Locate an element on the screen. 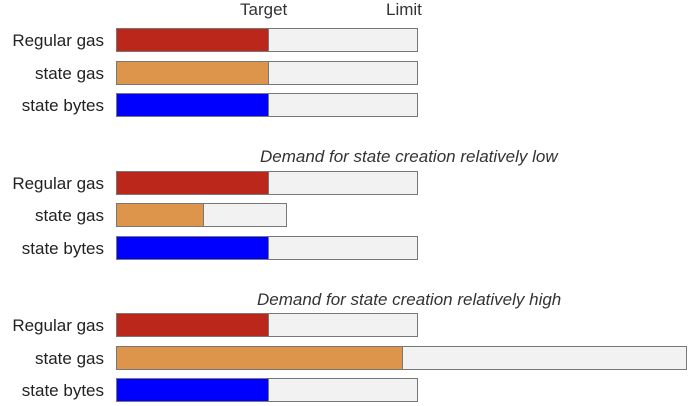 The image size is (690, 406). header-limit: Limit is located at coordinates (404, 9).